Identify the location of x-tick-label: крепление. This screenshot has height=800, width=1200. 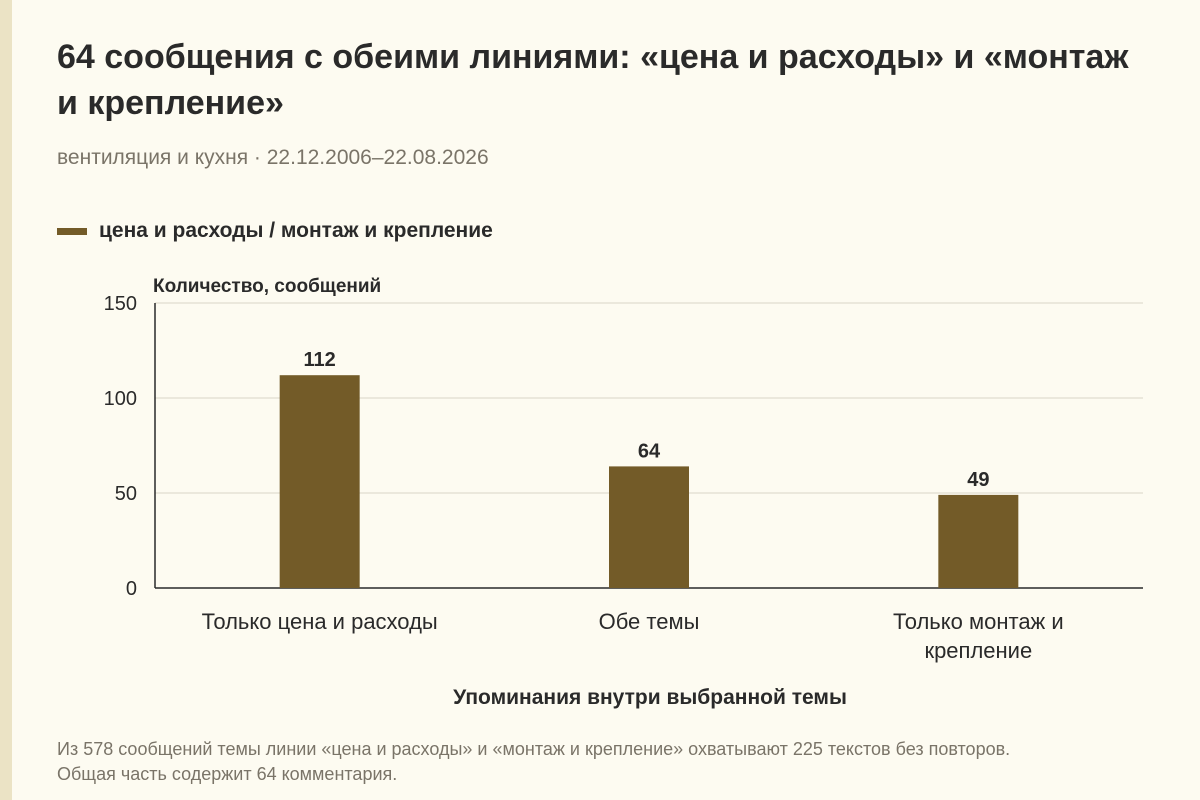
(978, 650).